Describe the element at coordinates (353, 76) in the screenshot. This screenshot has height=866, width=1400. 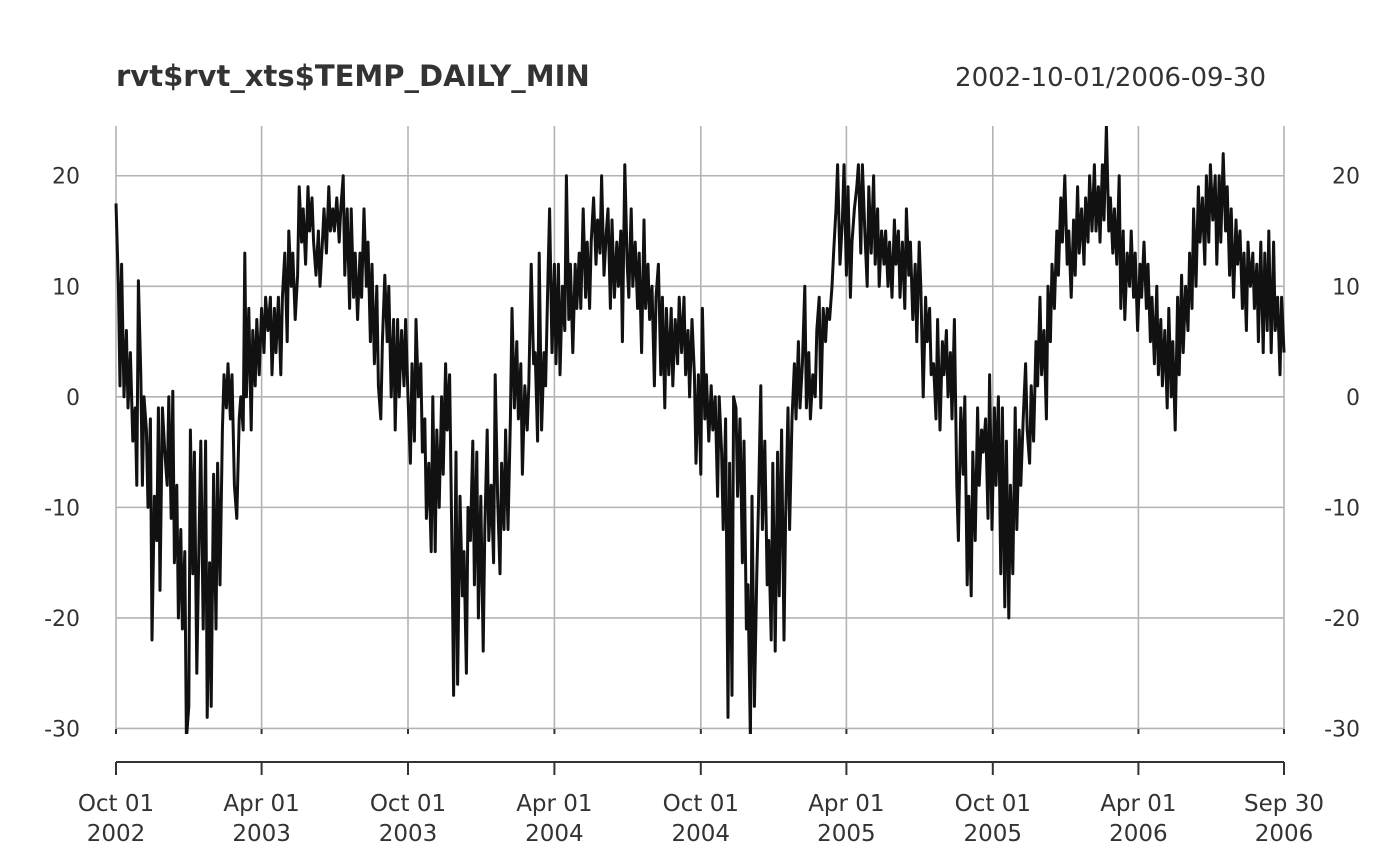
I see `chart-title: rvt$rvt_xts$TEMP_DAILY_MIN` at that location.